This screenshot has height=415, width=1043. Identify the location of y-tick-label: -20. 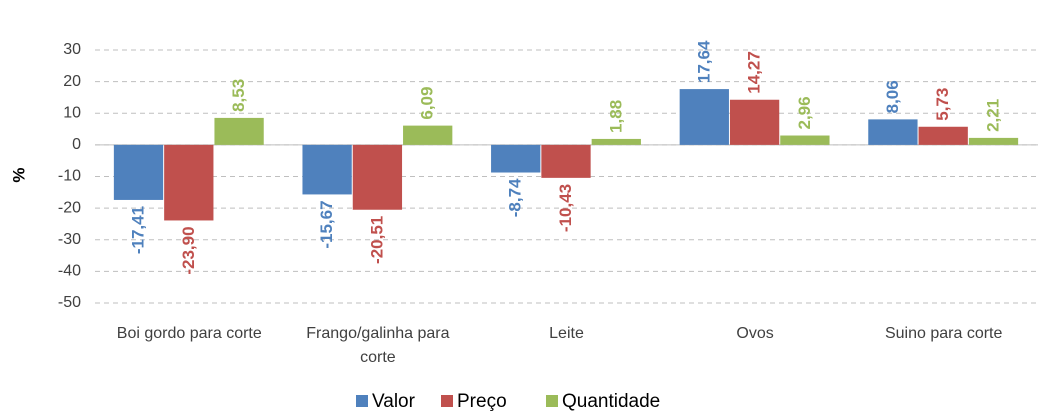
(69, 207).